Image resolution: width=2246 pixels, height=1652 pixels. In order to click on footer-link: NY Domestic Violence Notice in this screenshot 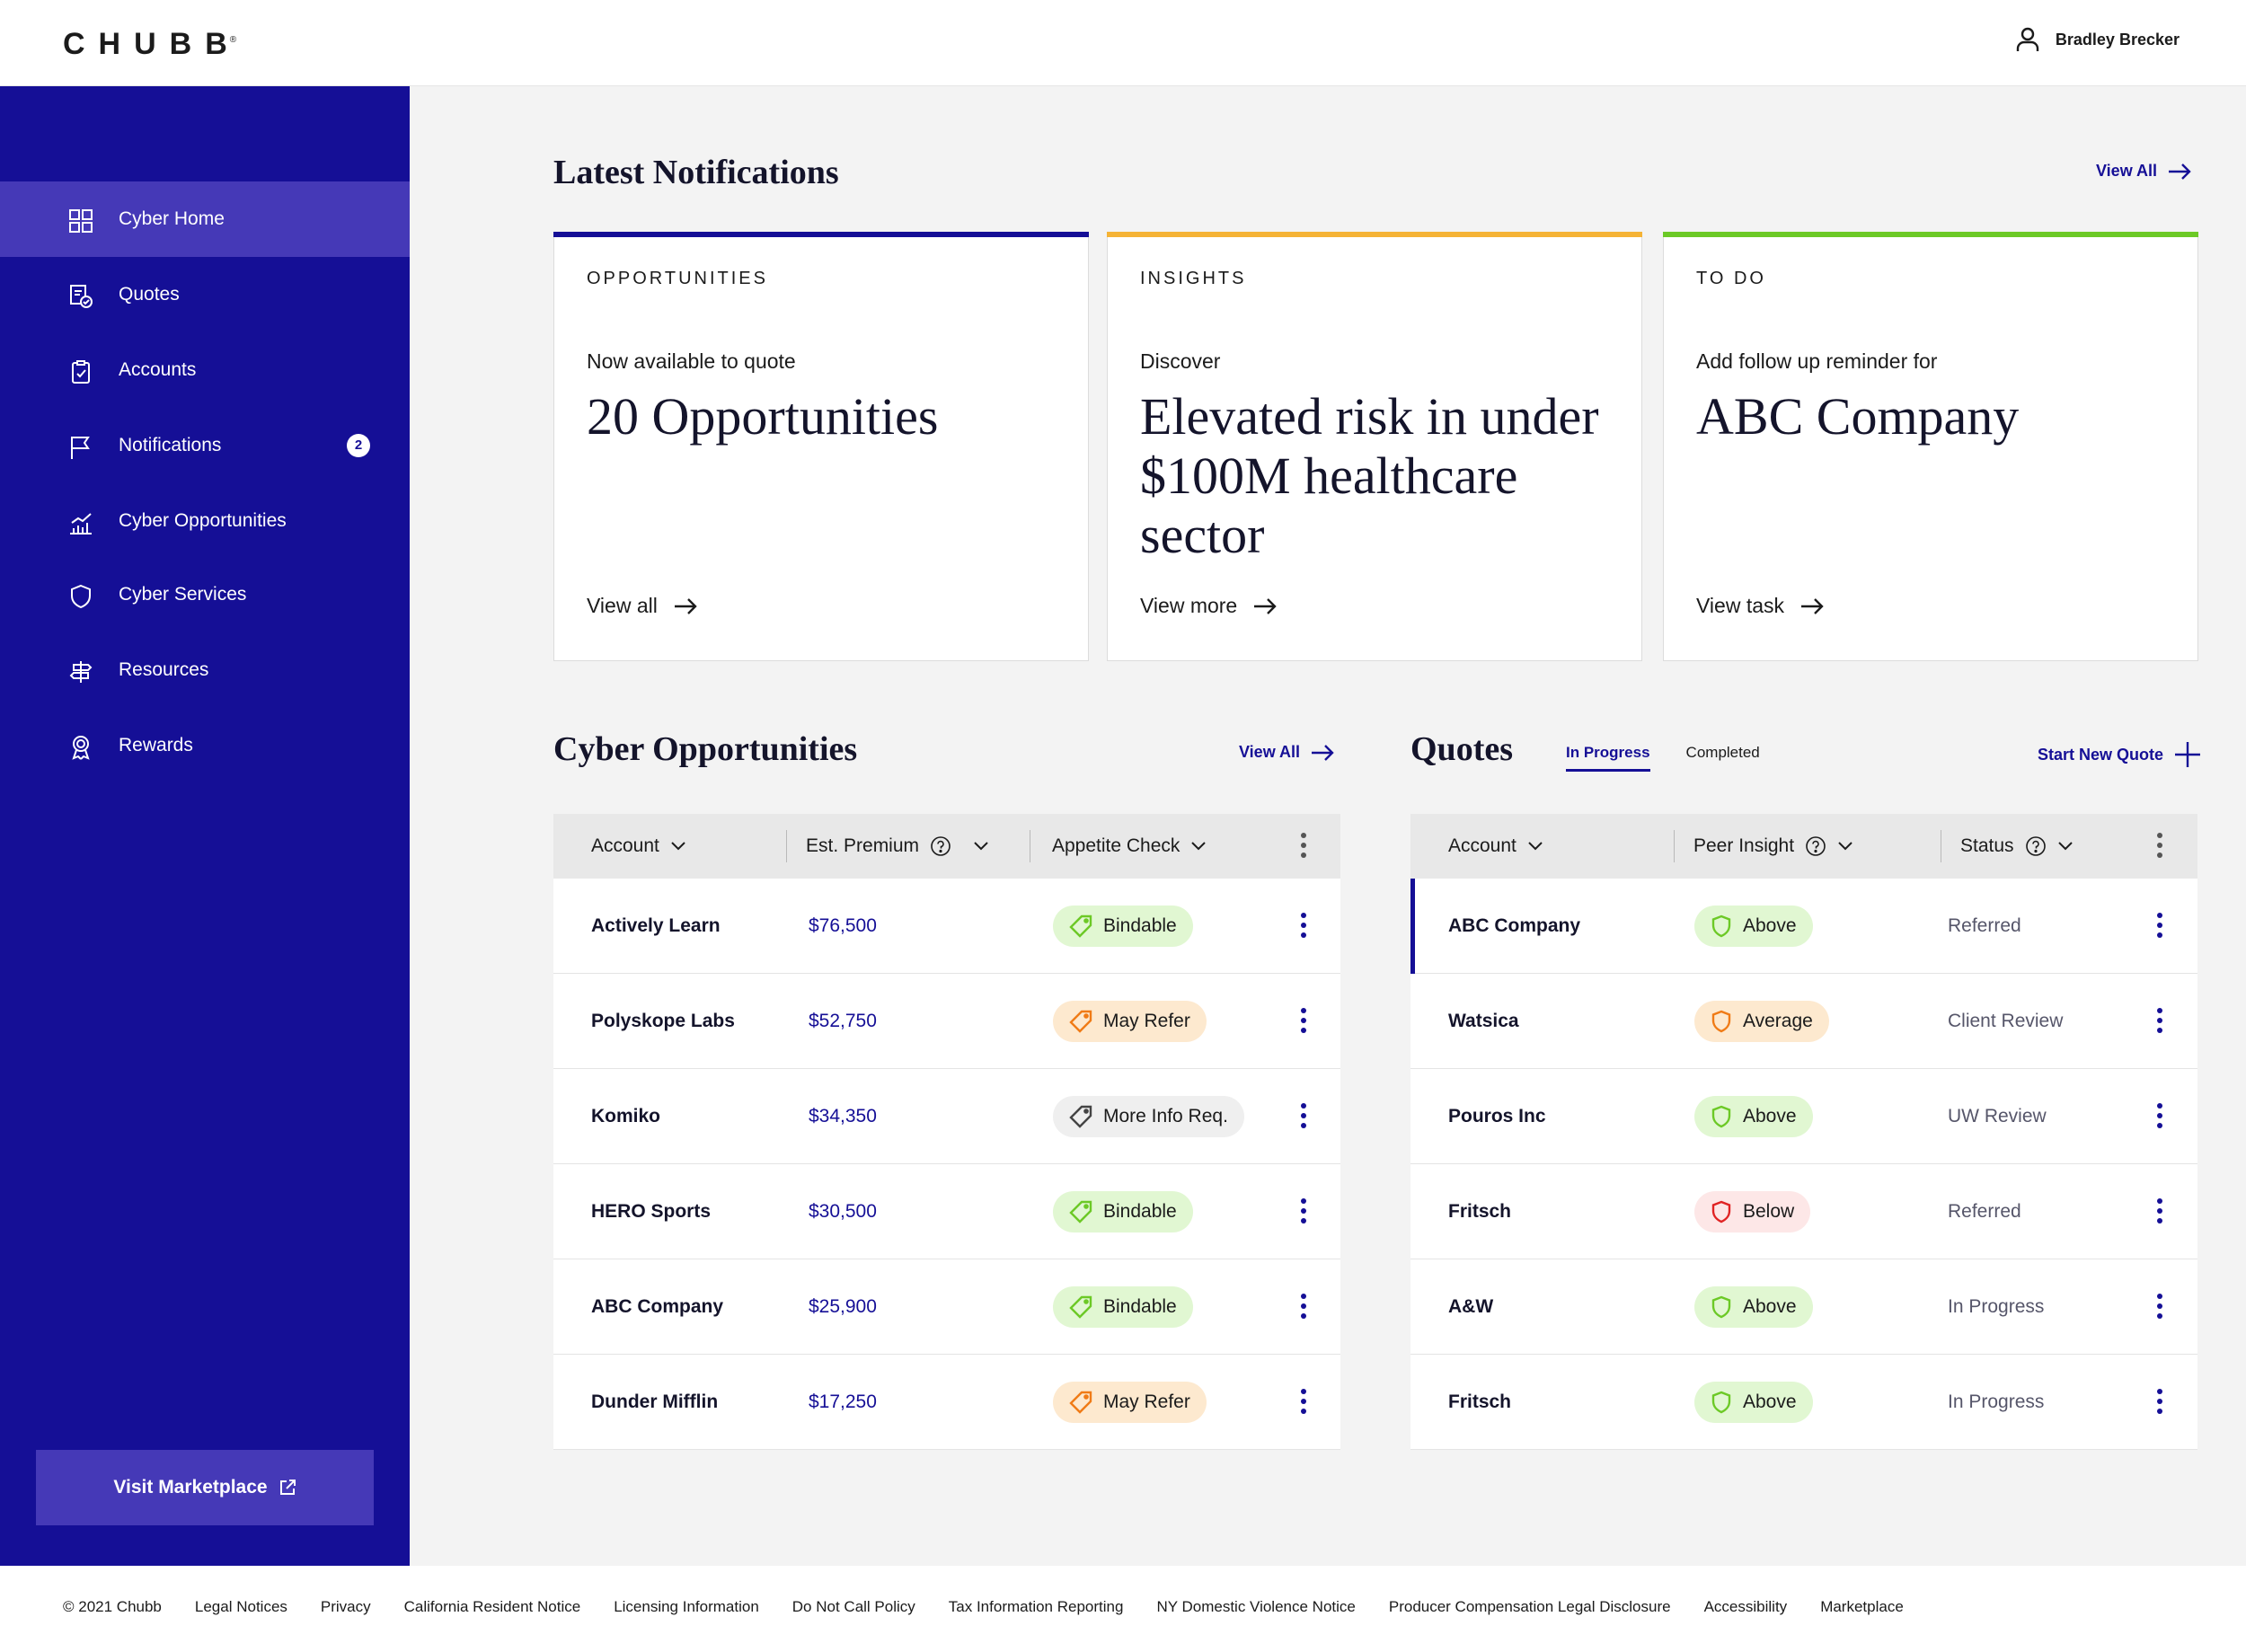, I will do `click(1256, 1606)`.